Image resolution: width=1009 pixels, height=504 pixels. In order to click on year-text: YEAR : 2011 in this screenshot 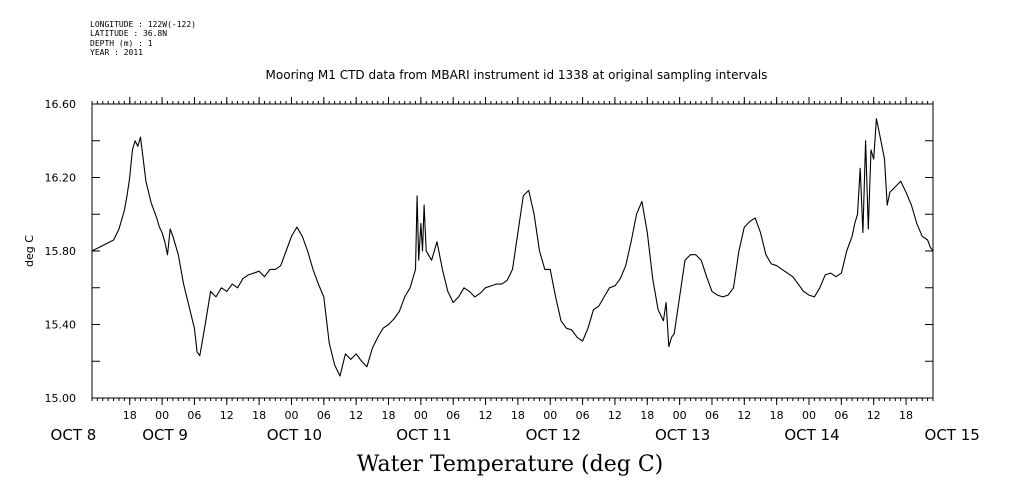, I will do `click(116, 53)`.